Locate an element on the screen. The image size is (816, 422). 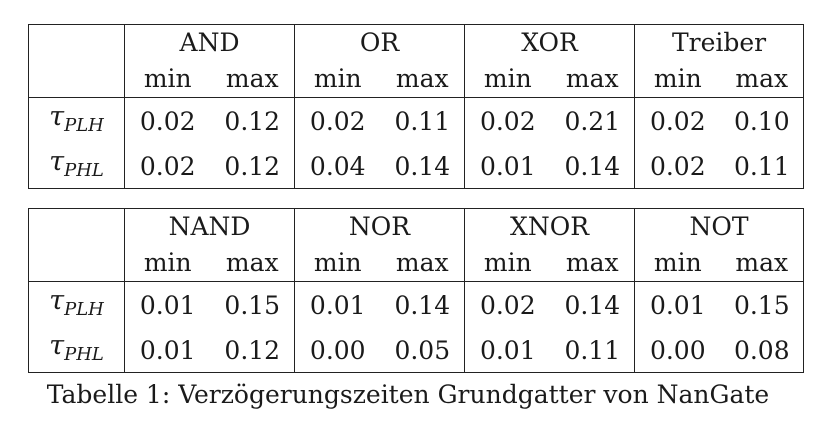
table-cell: 0.08 is located at coordinates (761, 350).